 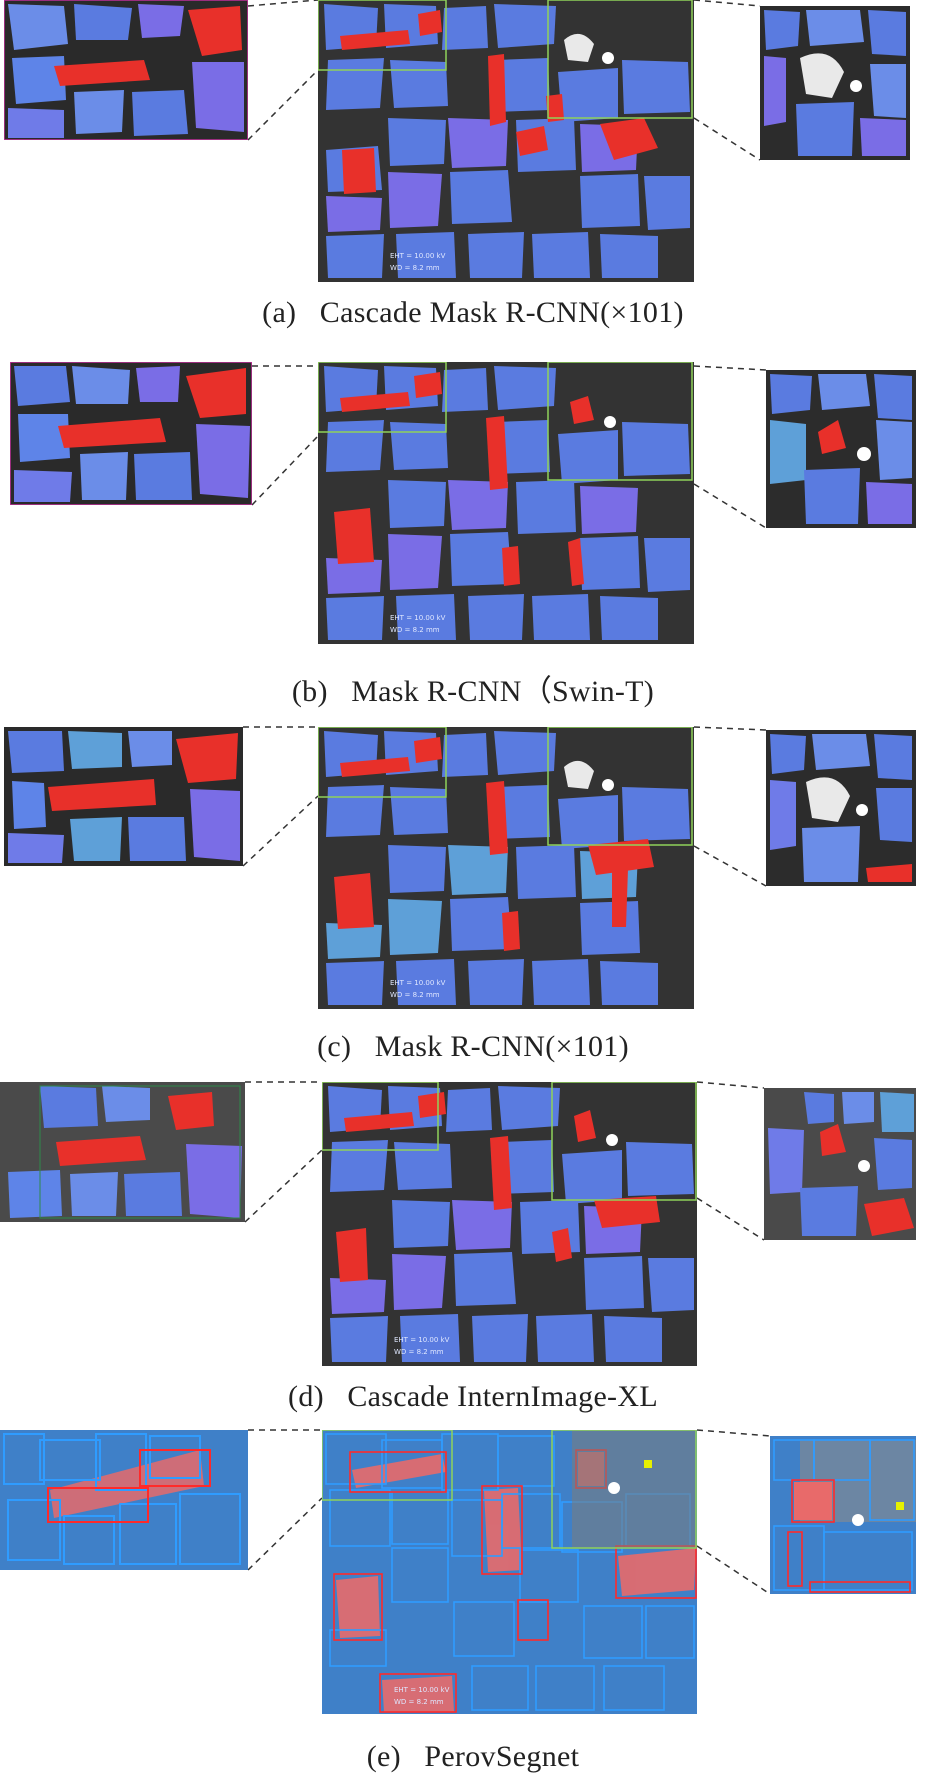 What do you see at coordinates (843, 1515) in the screenshot?
I see `row-e-right-zoom-image` at bounding box center [843, 1515].